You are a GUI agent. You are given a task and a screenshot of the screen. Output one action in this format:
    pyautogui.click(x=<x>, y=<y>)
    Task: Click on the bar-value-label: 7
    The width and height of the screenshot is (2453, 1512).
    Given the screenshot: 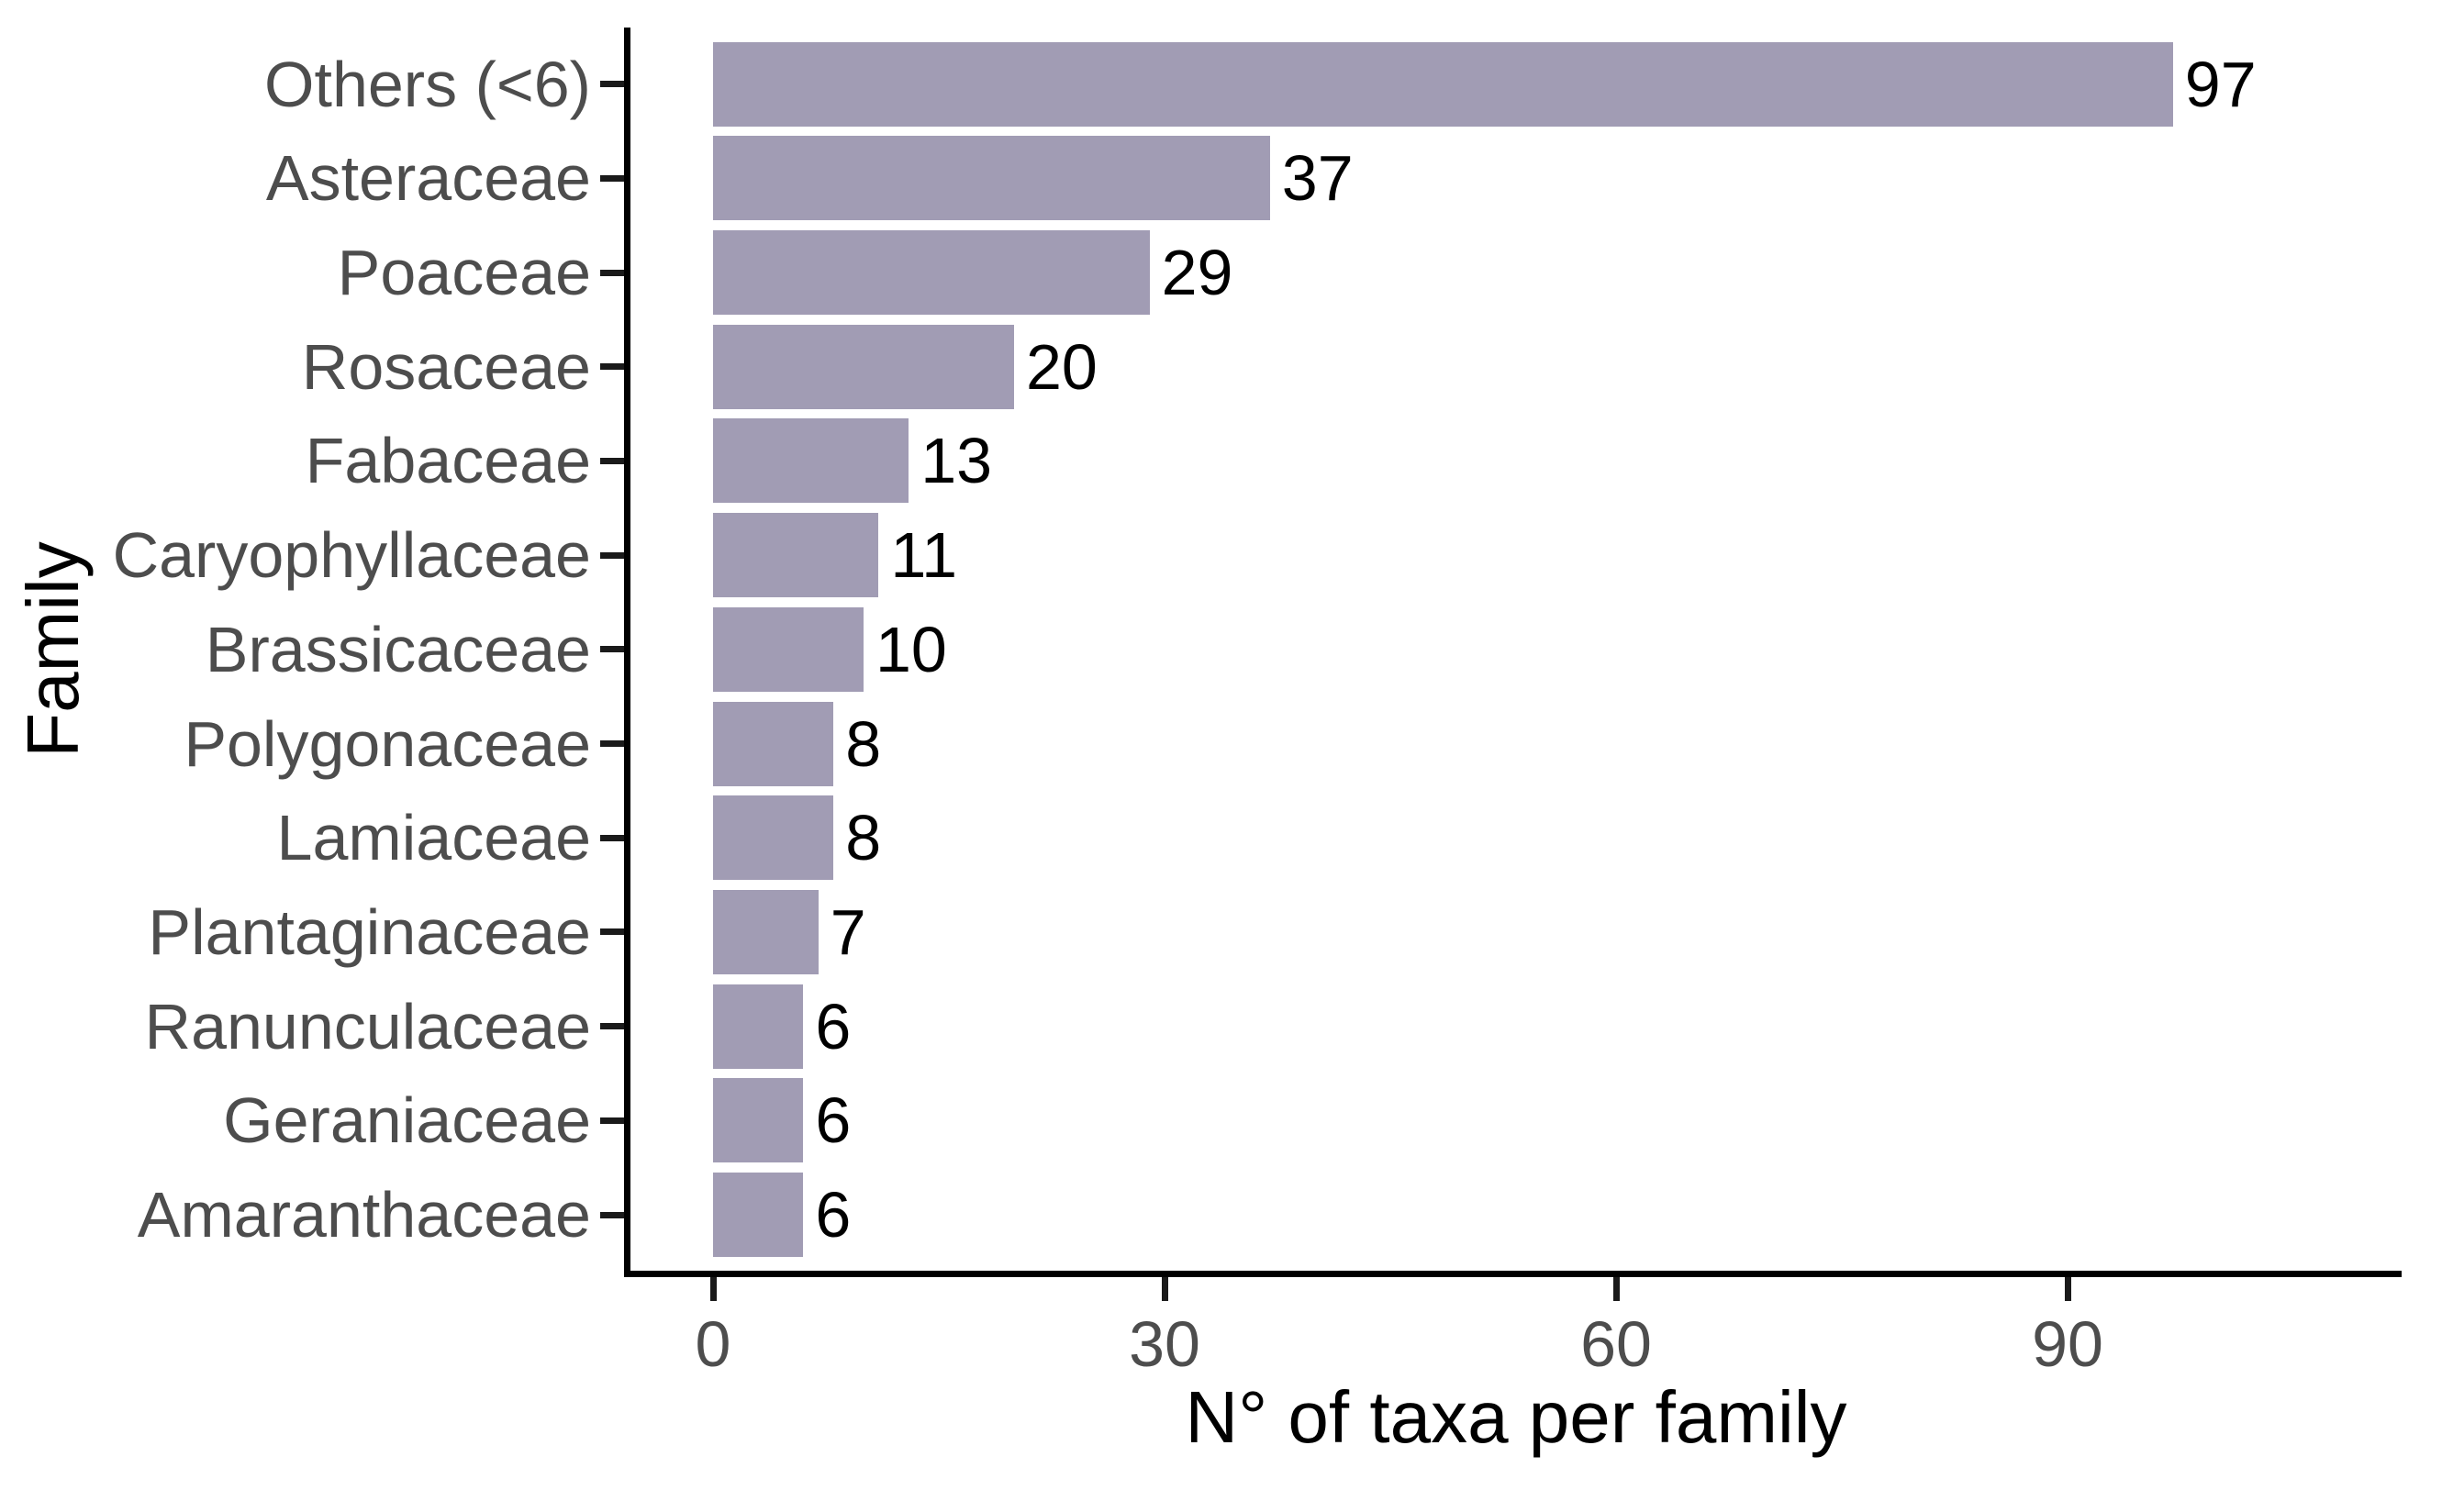 What is the action you would take?
    pyautogui.click(x=848, y=932)
    